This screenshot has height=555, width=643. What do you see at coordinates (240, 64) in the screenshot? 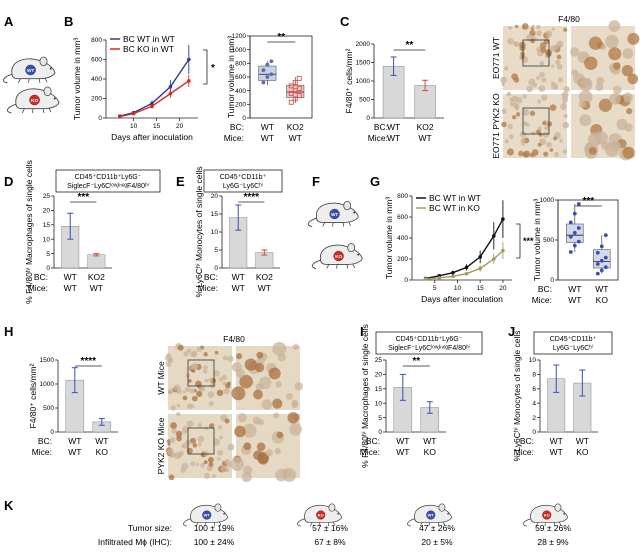
I see `y-tick-label: 800` at bounding box center [240, 64].